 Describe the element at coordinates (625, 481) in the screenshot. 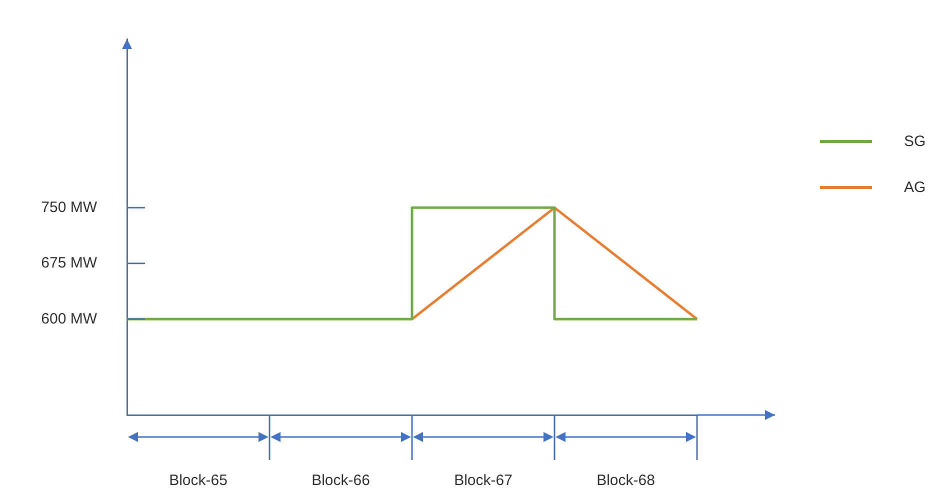

I see `x-tick-label: Block-68` at that location.